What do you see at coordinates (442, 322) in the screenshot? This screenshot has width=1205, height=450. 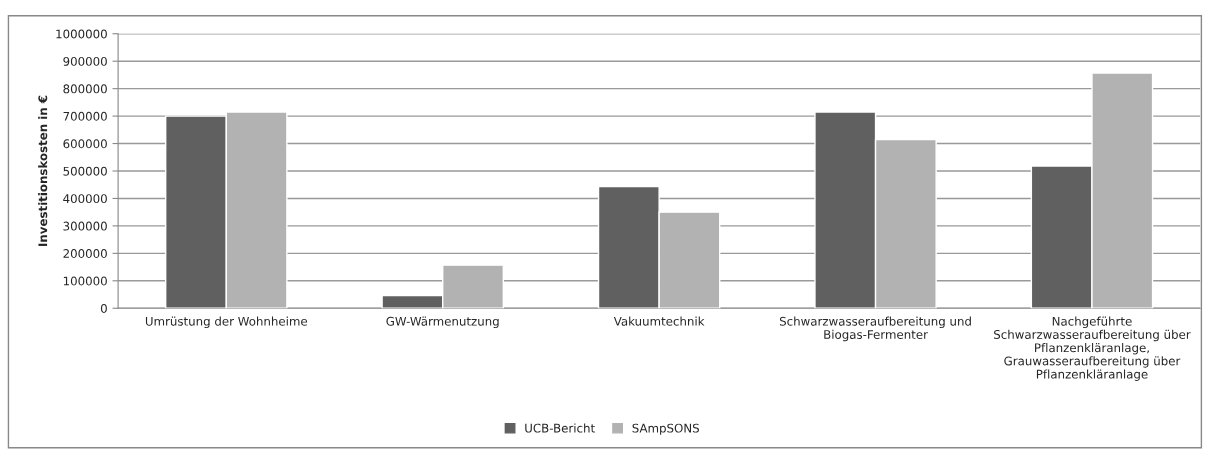 I see `x-tick-label: GW-Wärmenutzung` at bounding box center [442, 322].